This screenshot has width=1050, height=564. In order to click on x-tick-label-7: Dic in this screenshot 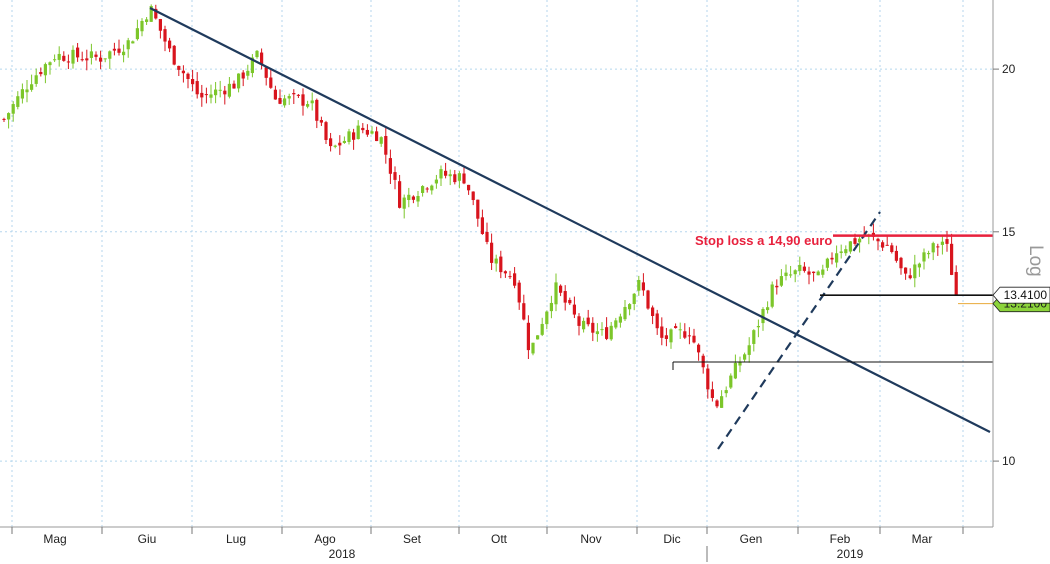, I will do `click(671, 539)`.